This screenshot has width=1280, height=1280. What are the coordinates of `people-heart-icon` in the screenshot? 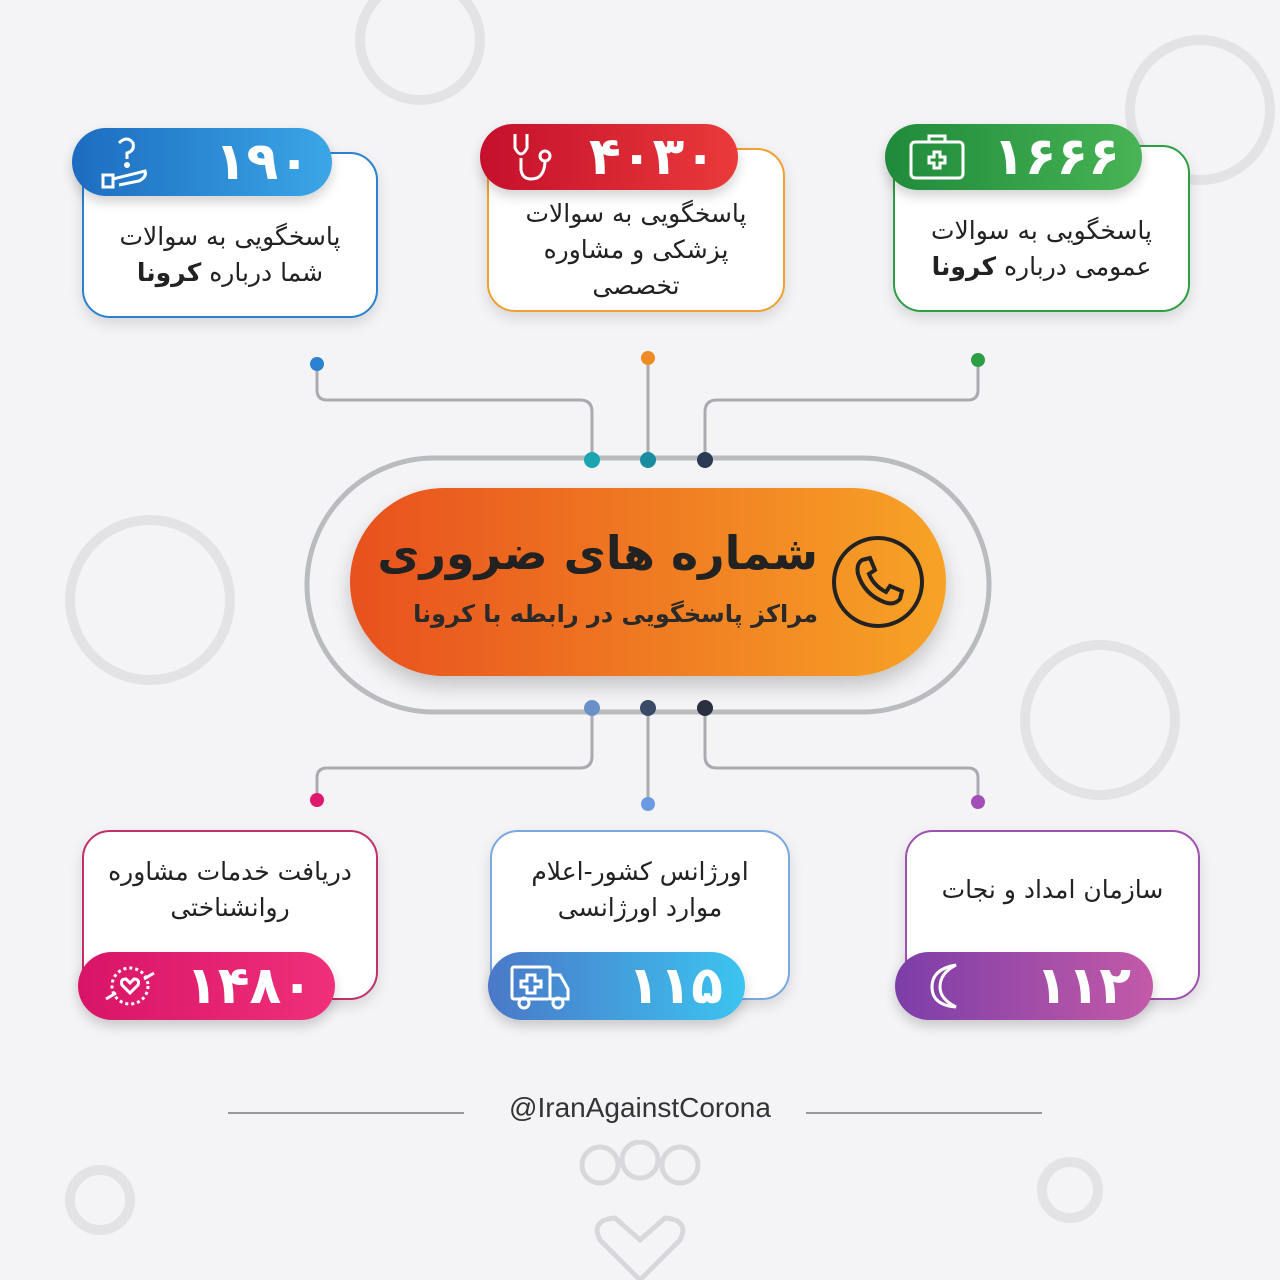 It's located at (640, 1210).